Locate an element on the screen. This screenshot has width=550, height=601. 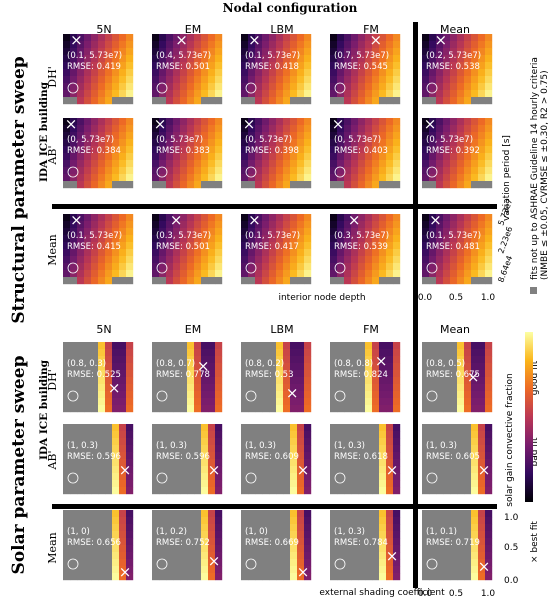
col-header: FM is located at coordinates (371, 29).